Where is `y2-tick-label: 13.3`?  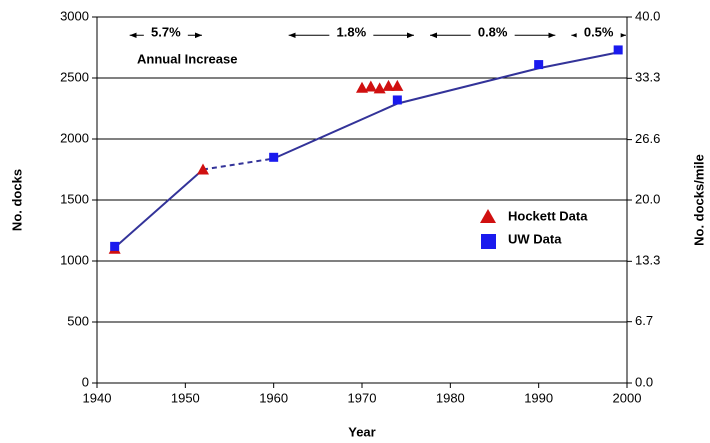
y2-tick-label: 13.3 is located at coordinates (647, 260).